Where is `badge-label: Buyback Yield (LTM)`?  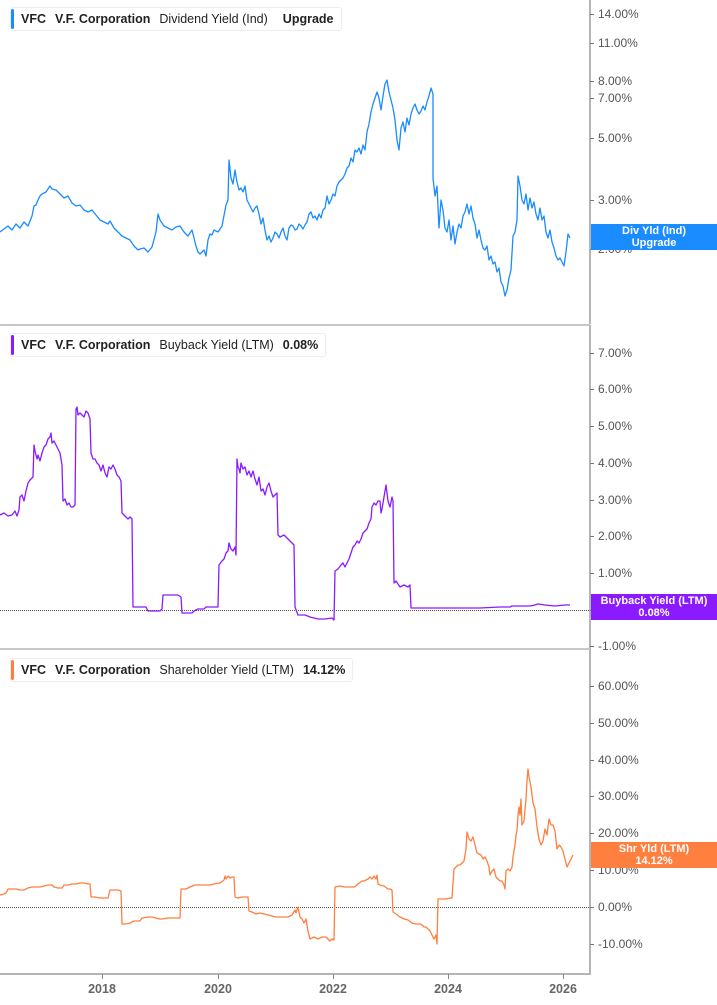 badge-label: Buyback Yield (LTM) is located at coordinates (654, 601).